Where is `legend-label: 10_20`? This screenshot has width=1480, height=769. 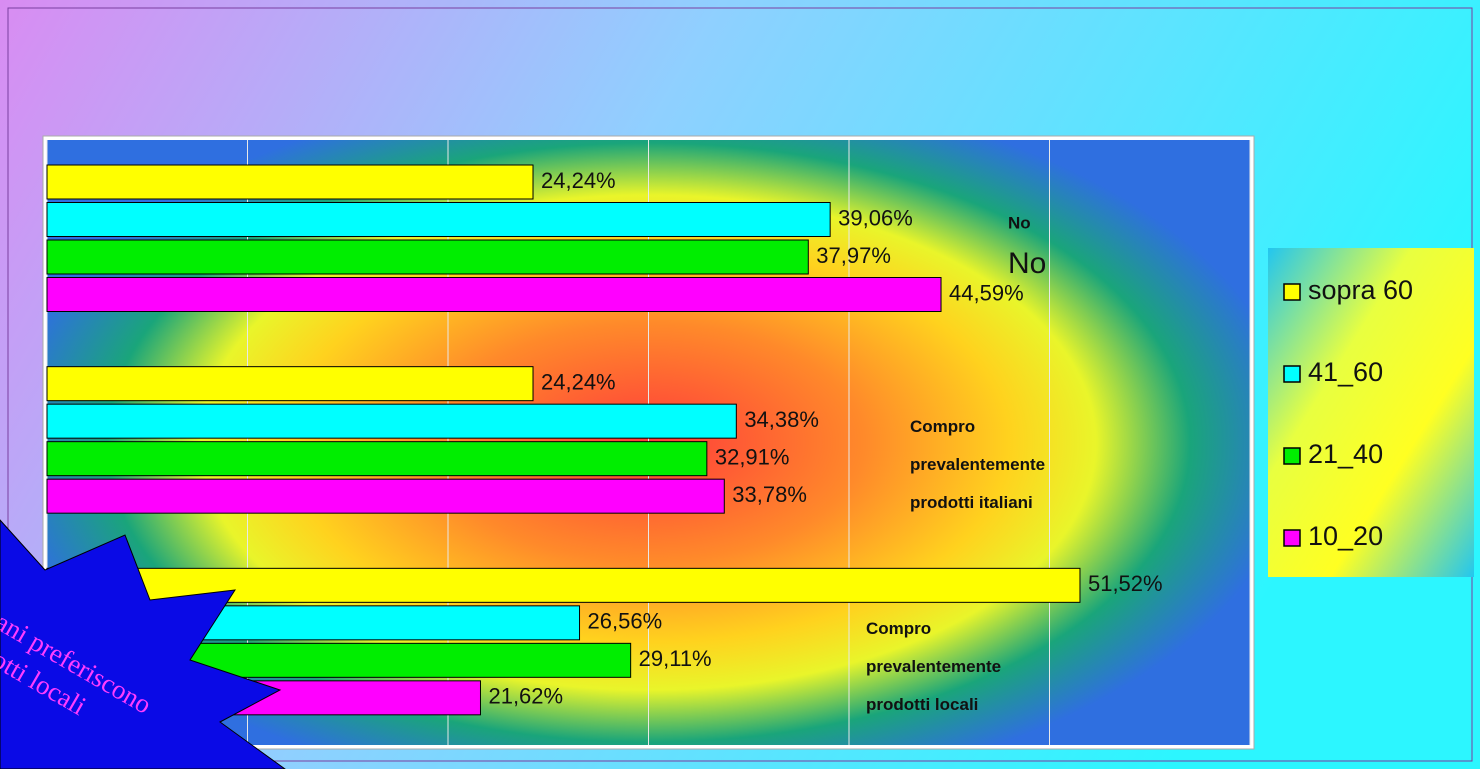
legend-label: 10_20 is located at coordinates (1345, 536).